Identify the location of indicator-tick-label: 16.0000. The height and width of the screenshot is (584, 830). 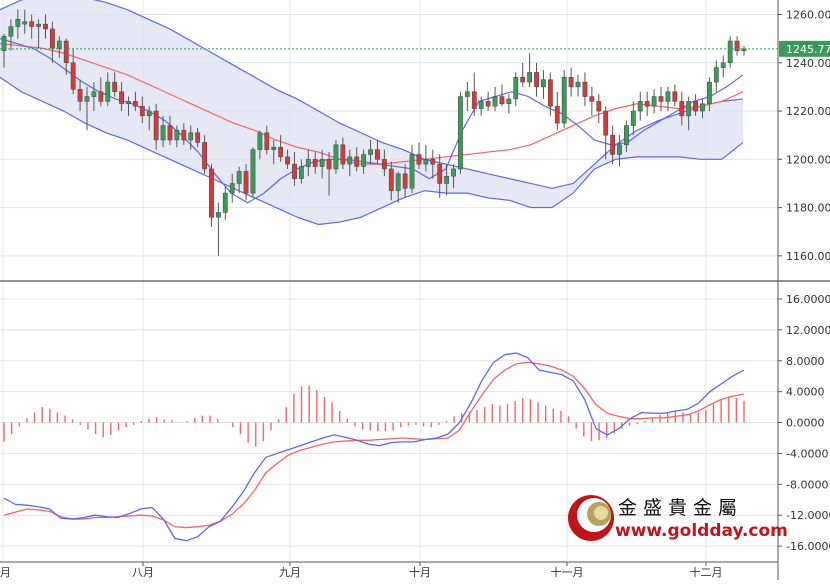
(808, 299).